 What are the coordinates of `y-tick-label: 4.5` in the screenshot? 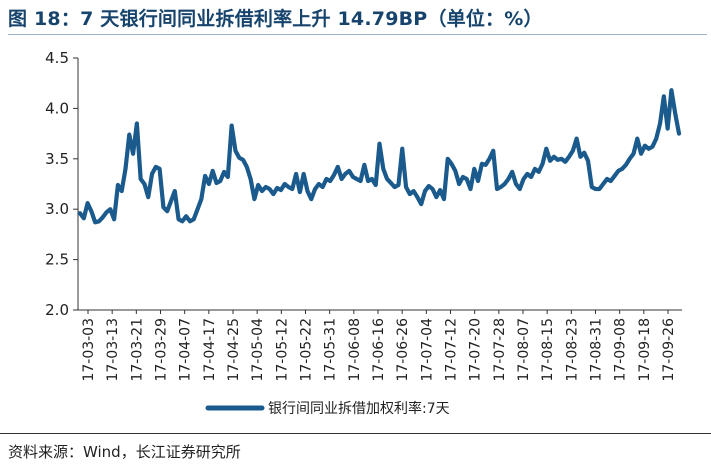 It's located at (57, 58).